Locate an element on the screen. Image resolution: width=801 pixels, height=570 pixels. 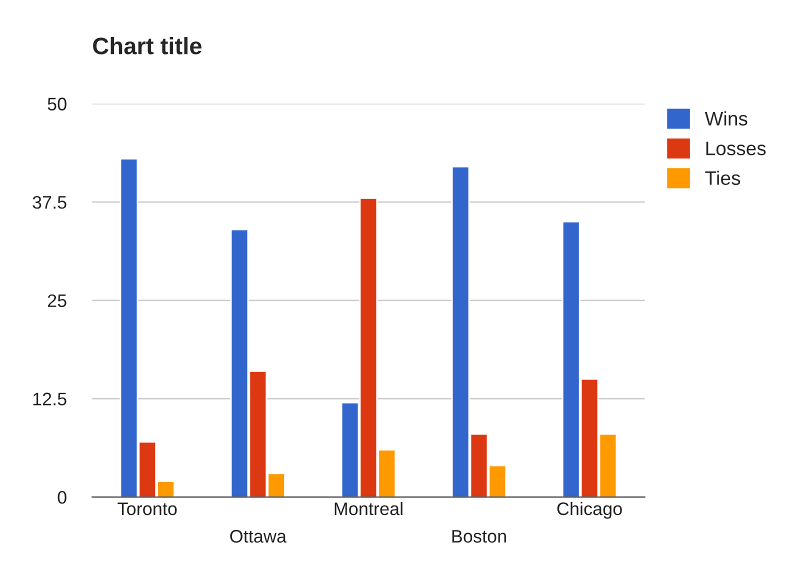
x-tick-label: Ottawa is located at coordinates (258, 536).